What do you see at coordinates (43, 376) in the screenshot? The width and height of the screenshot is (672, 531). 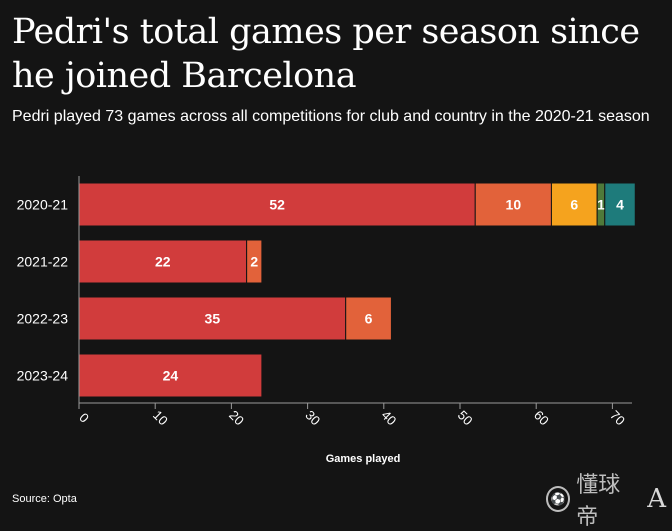 I see `y-tick-label: 2023-24` at bounding box center [43, 376].